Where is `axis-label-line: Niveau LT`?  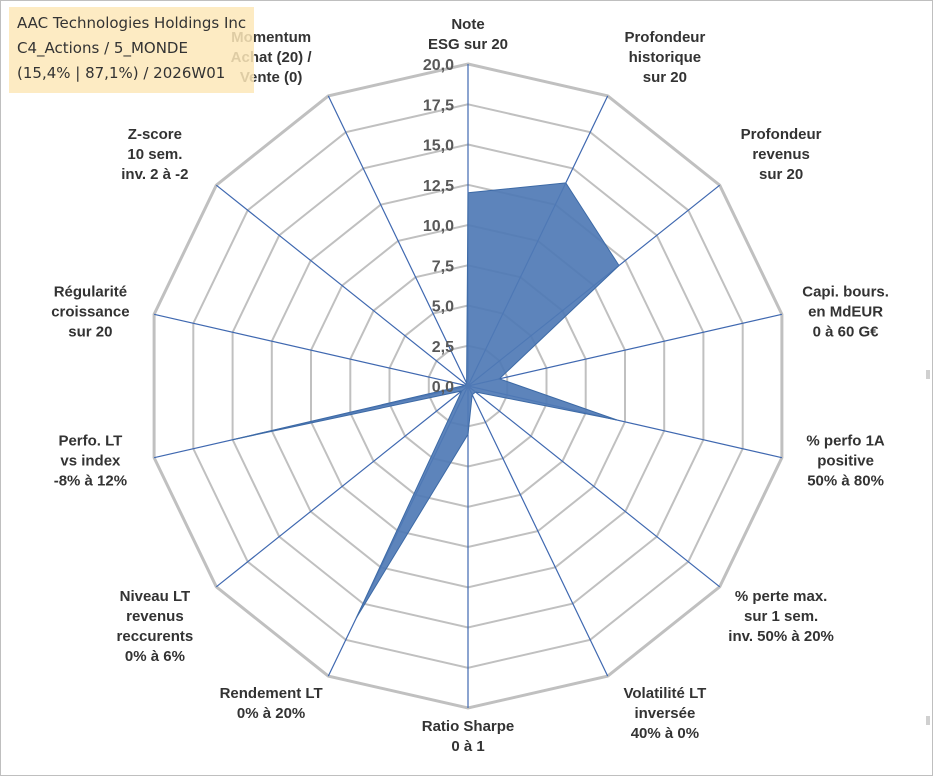 axis-label-line: Niveau LT is located at coordinates (155, 596).